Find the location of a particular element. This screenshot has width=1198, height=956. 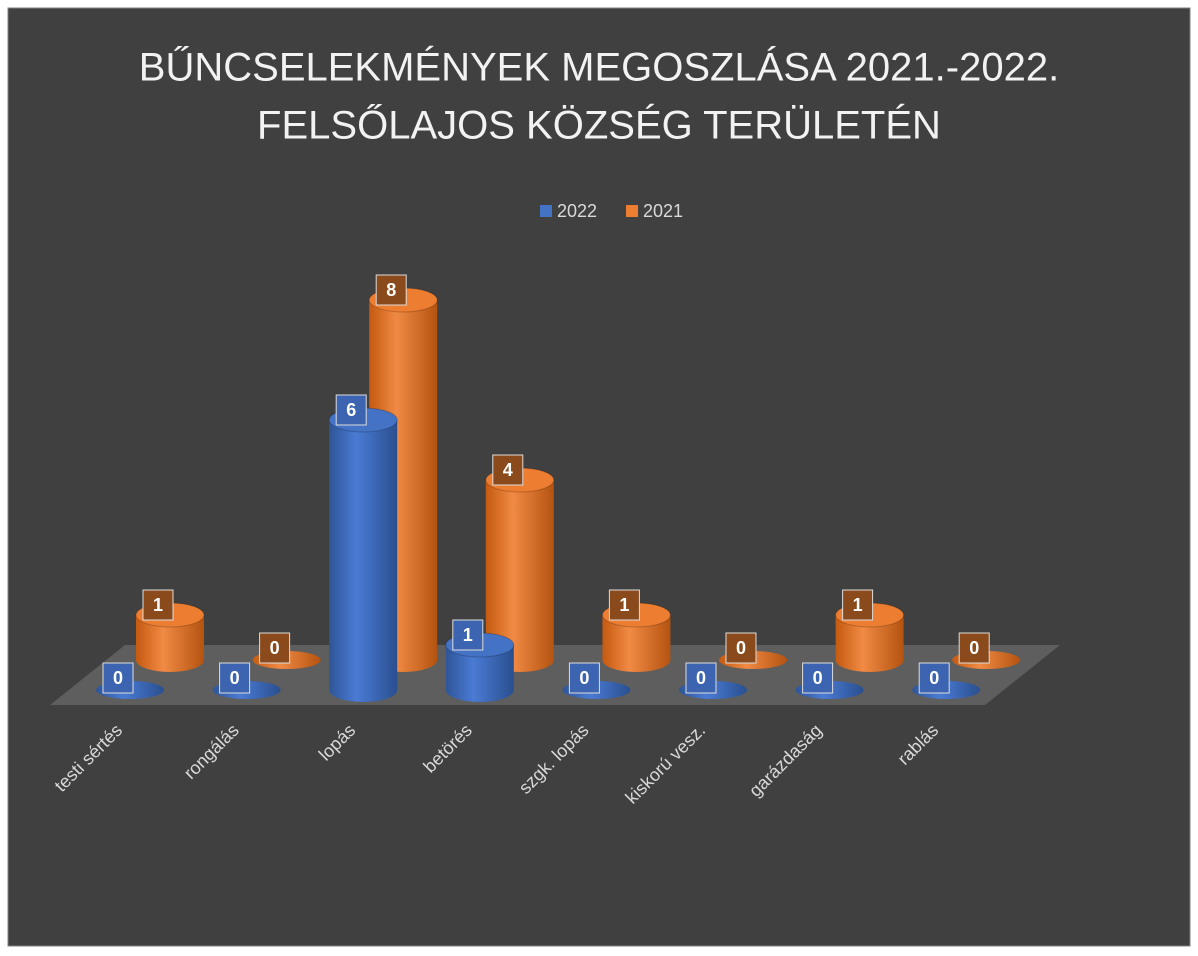

data-label: 6 is located at coordinates (351, 410).